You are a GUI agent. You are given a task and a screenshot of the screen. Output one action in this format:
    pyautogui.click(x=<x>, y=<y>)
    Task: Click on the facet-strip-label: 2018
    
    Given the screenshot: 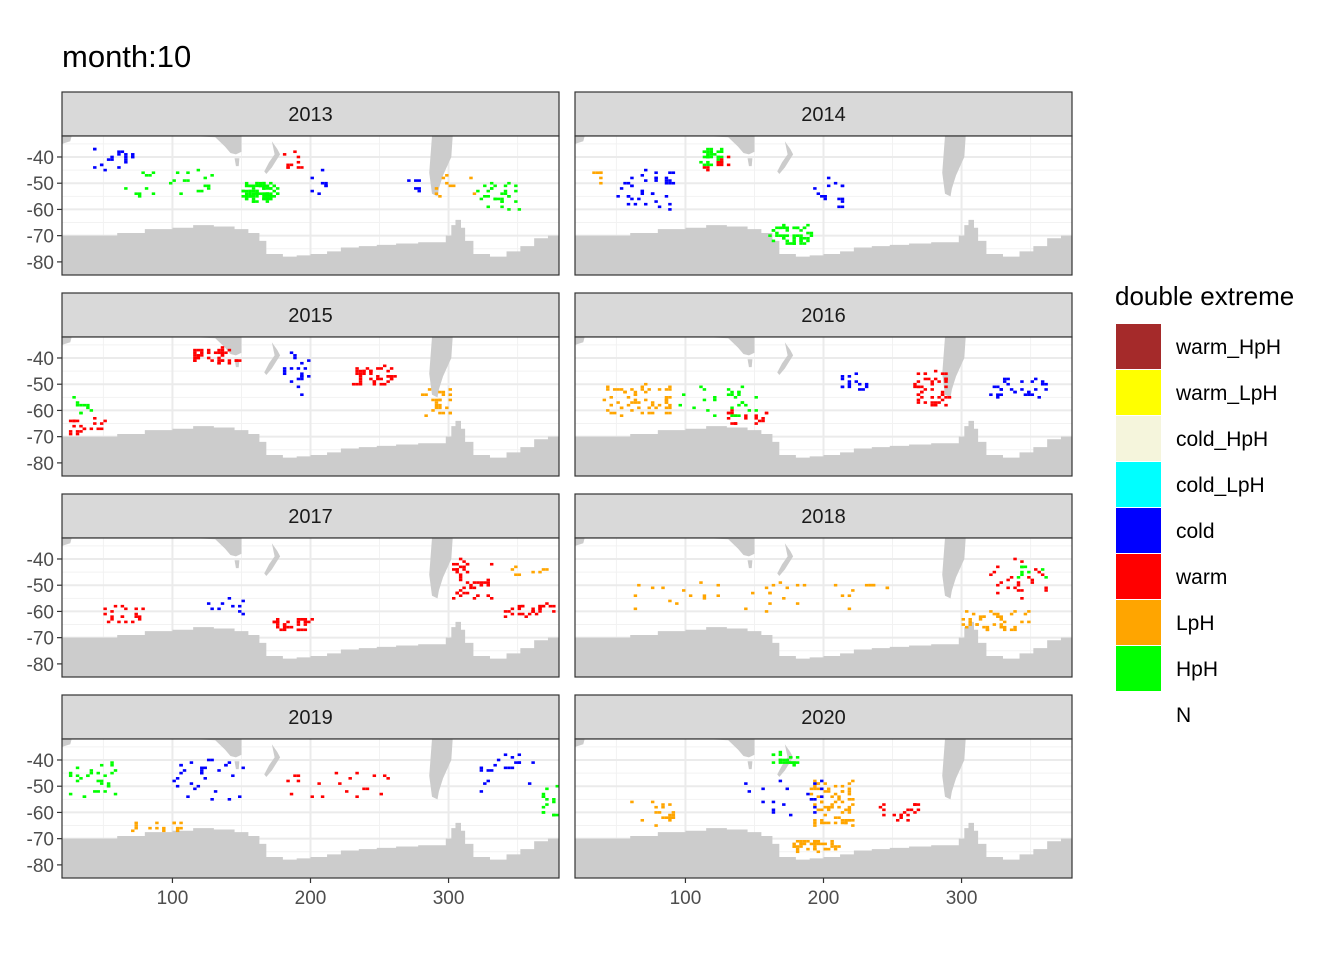 What is the action you would take?
    pyautogui.click(x=823, y=517)
    